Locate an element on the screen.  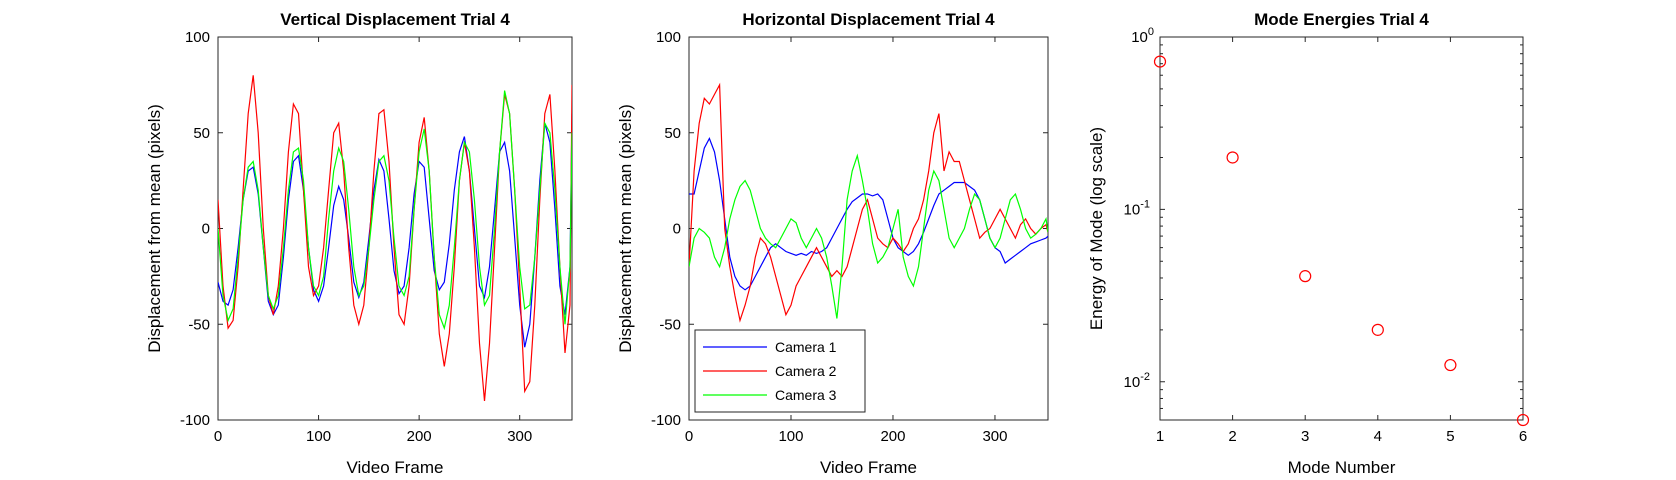
legend: Camera 1 Camera 2 Camera 3 is located at coordinates (780, 371).